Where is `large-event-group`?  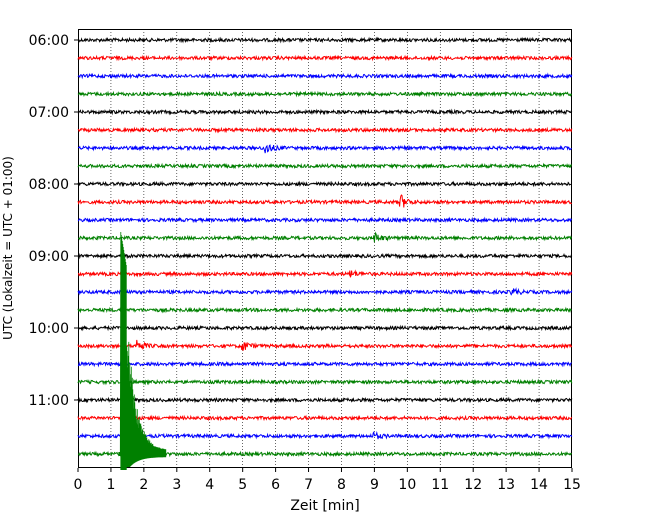
large-event-group is located at coordinates (142, 351).